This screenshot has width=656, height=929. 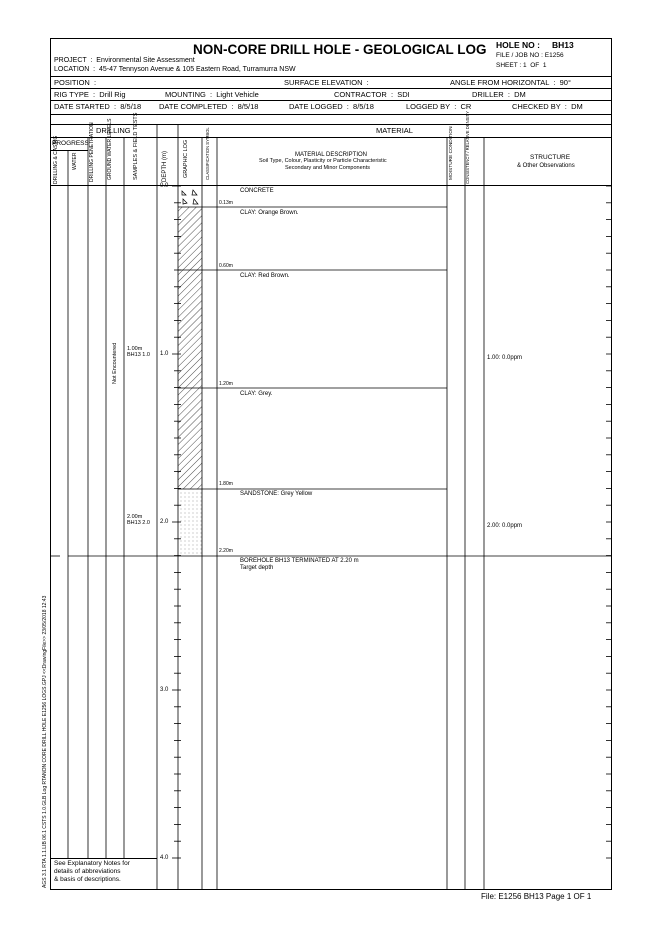 What do you see at coordinates (439, 106) in the screenshot?
I see `logged-by-field: LOGGED BY : CR` at bounding box center [439, 106].